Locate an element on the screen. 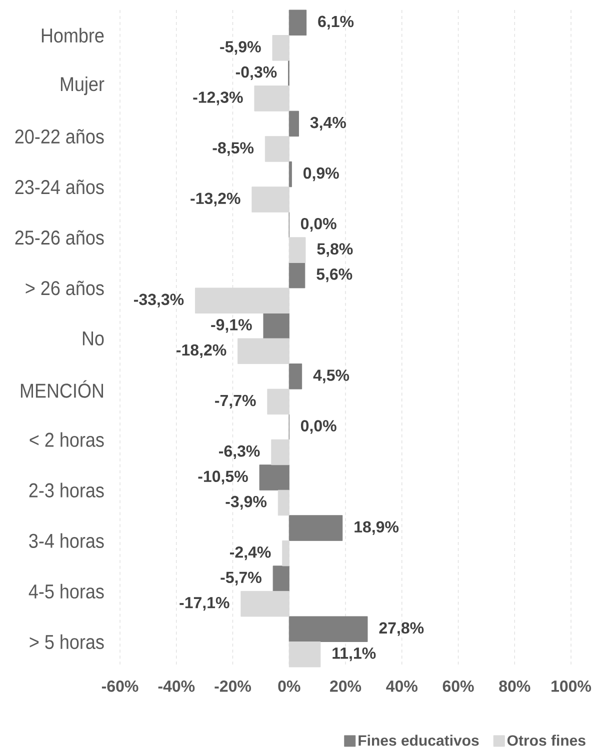  data-label: -7,7% is located at coordinates (235, 401).